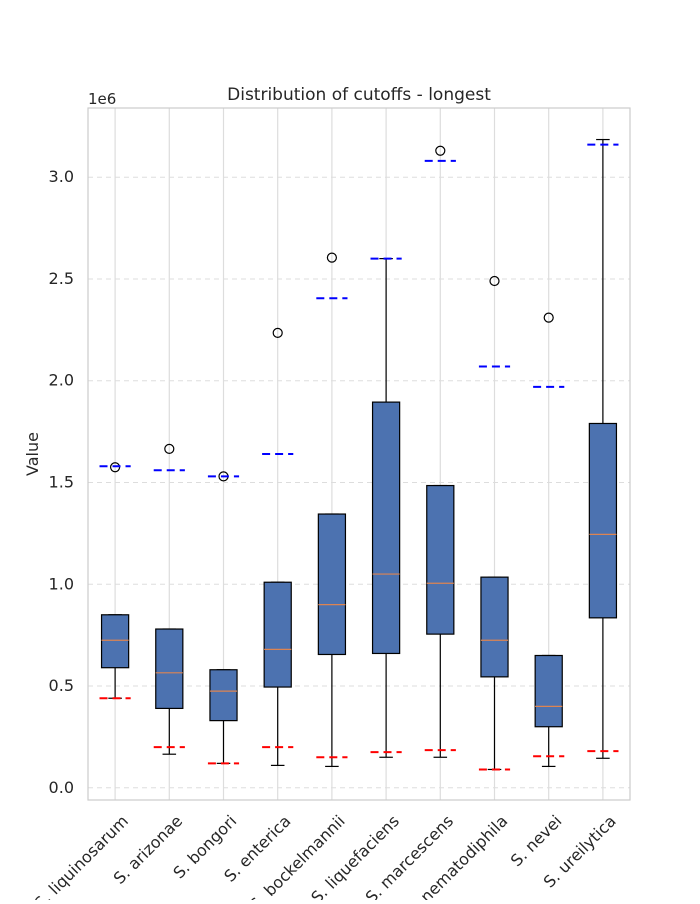 Image resolution: width=700 pixels, height=904 pixels. Describe the element at coordinates (61, 278) in the screenshot. I see `y-tick-label: 2.5` at that location.